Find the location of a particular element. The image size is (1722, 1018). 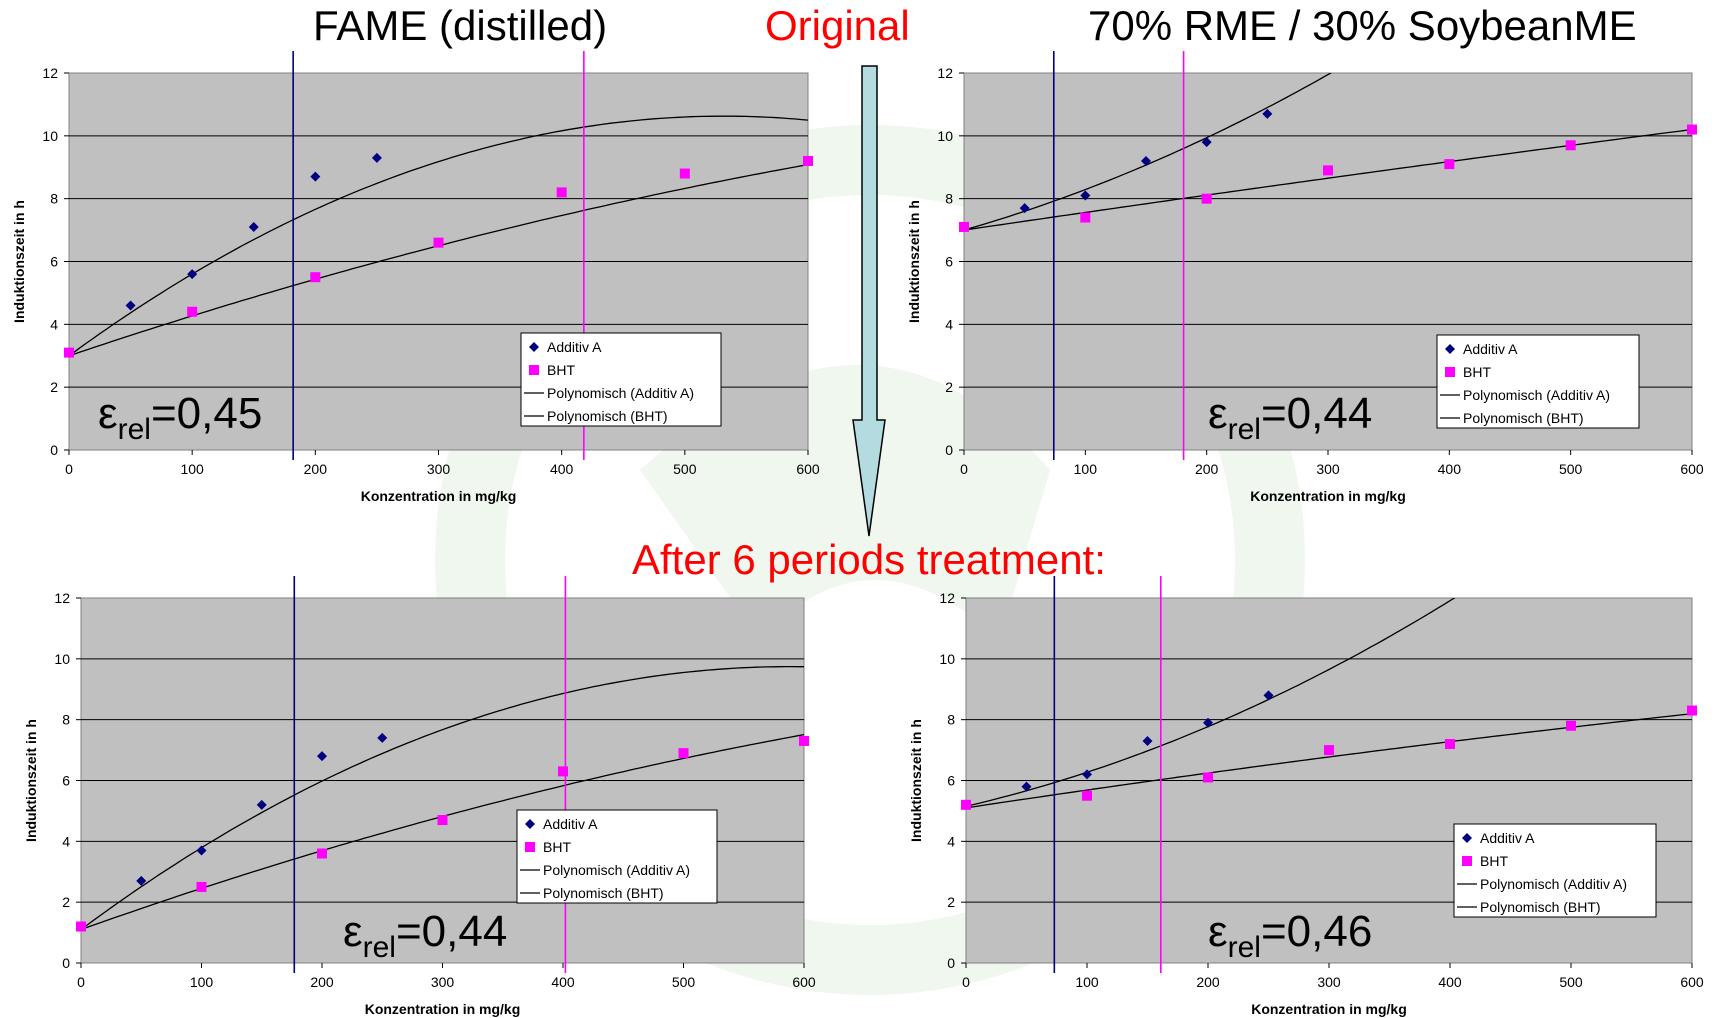

x-tick-label: 400 is located at coordinates (563, 982).